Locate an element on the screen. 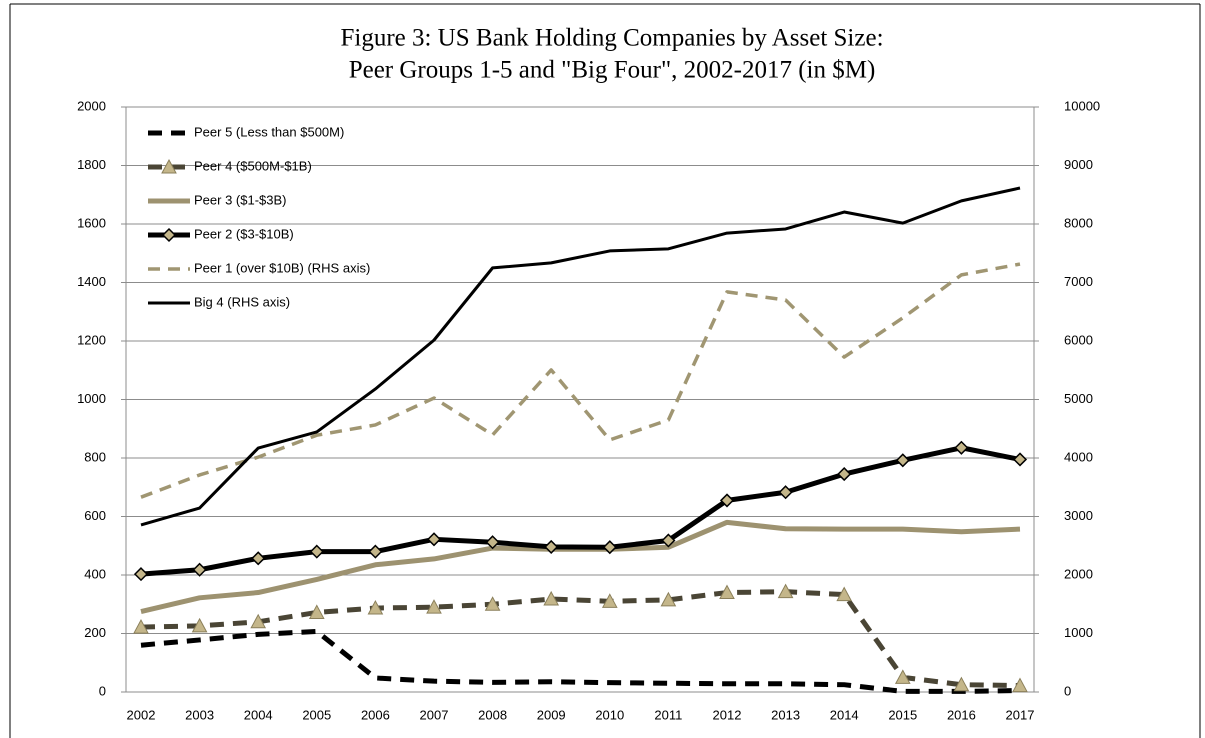 Image resolution: width=1205 pixels, height=738 pixels. x-tick-label: 2003 is located at coordinates (199, 714).